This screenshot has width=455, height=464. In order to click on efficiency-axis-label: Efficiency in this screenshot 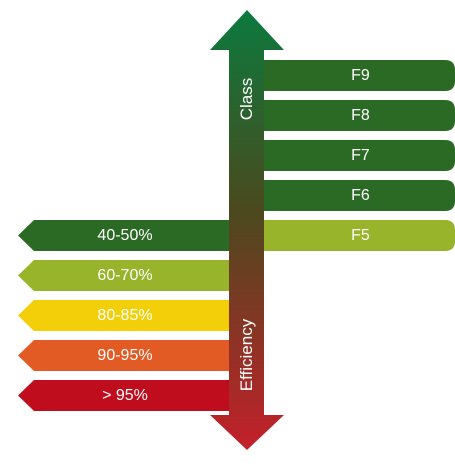, I will do `click(246, 355)`.